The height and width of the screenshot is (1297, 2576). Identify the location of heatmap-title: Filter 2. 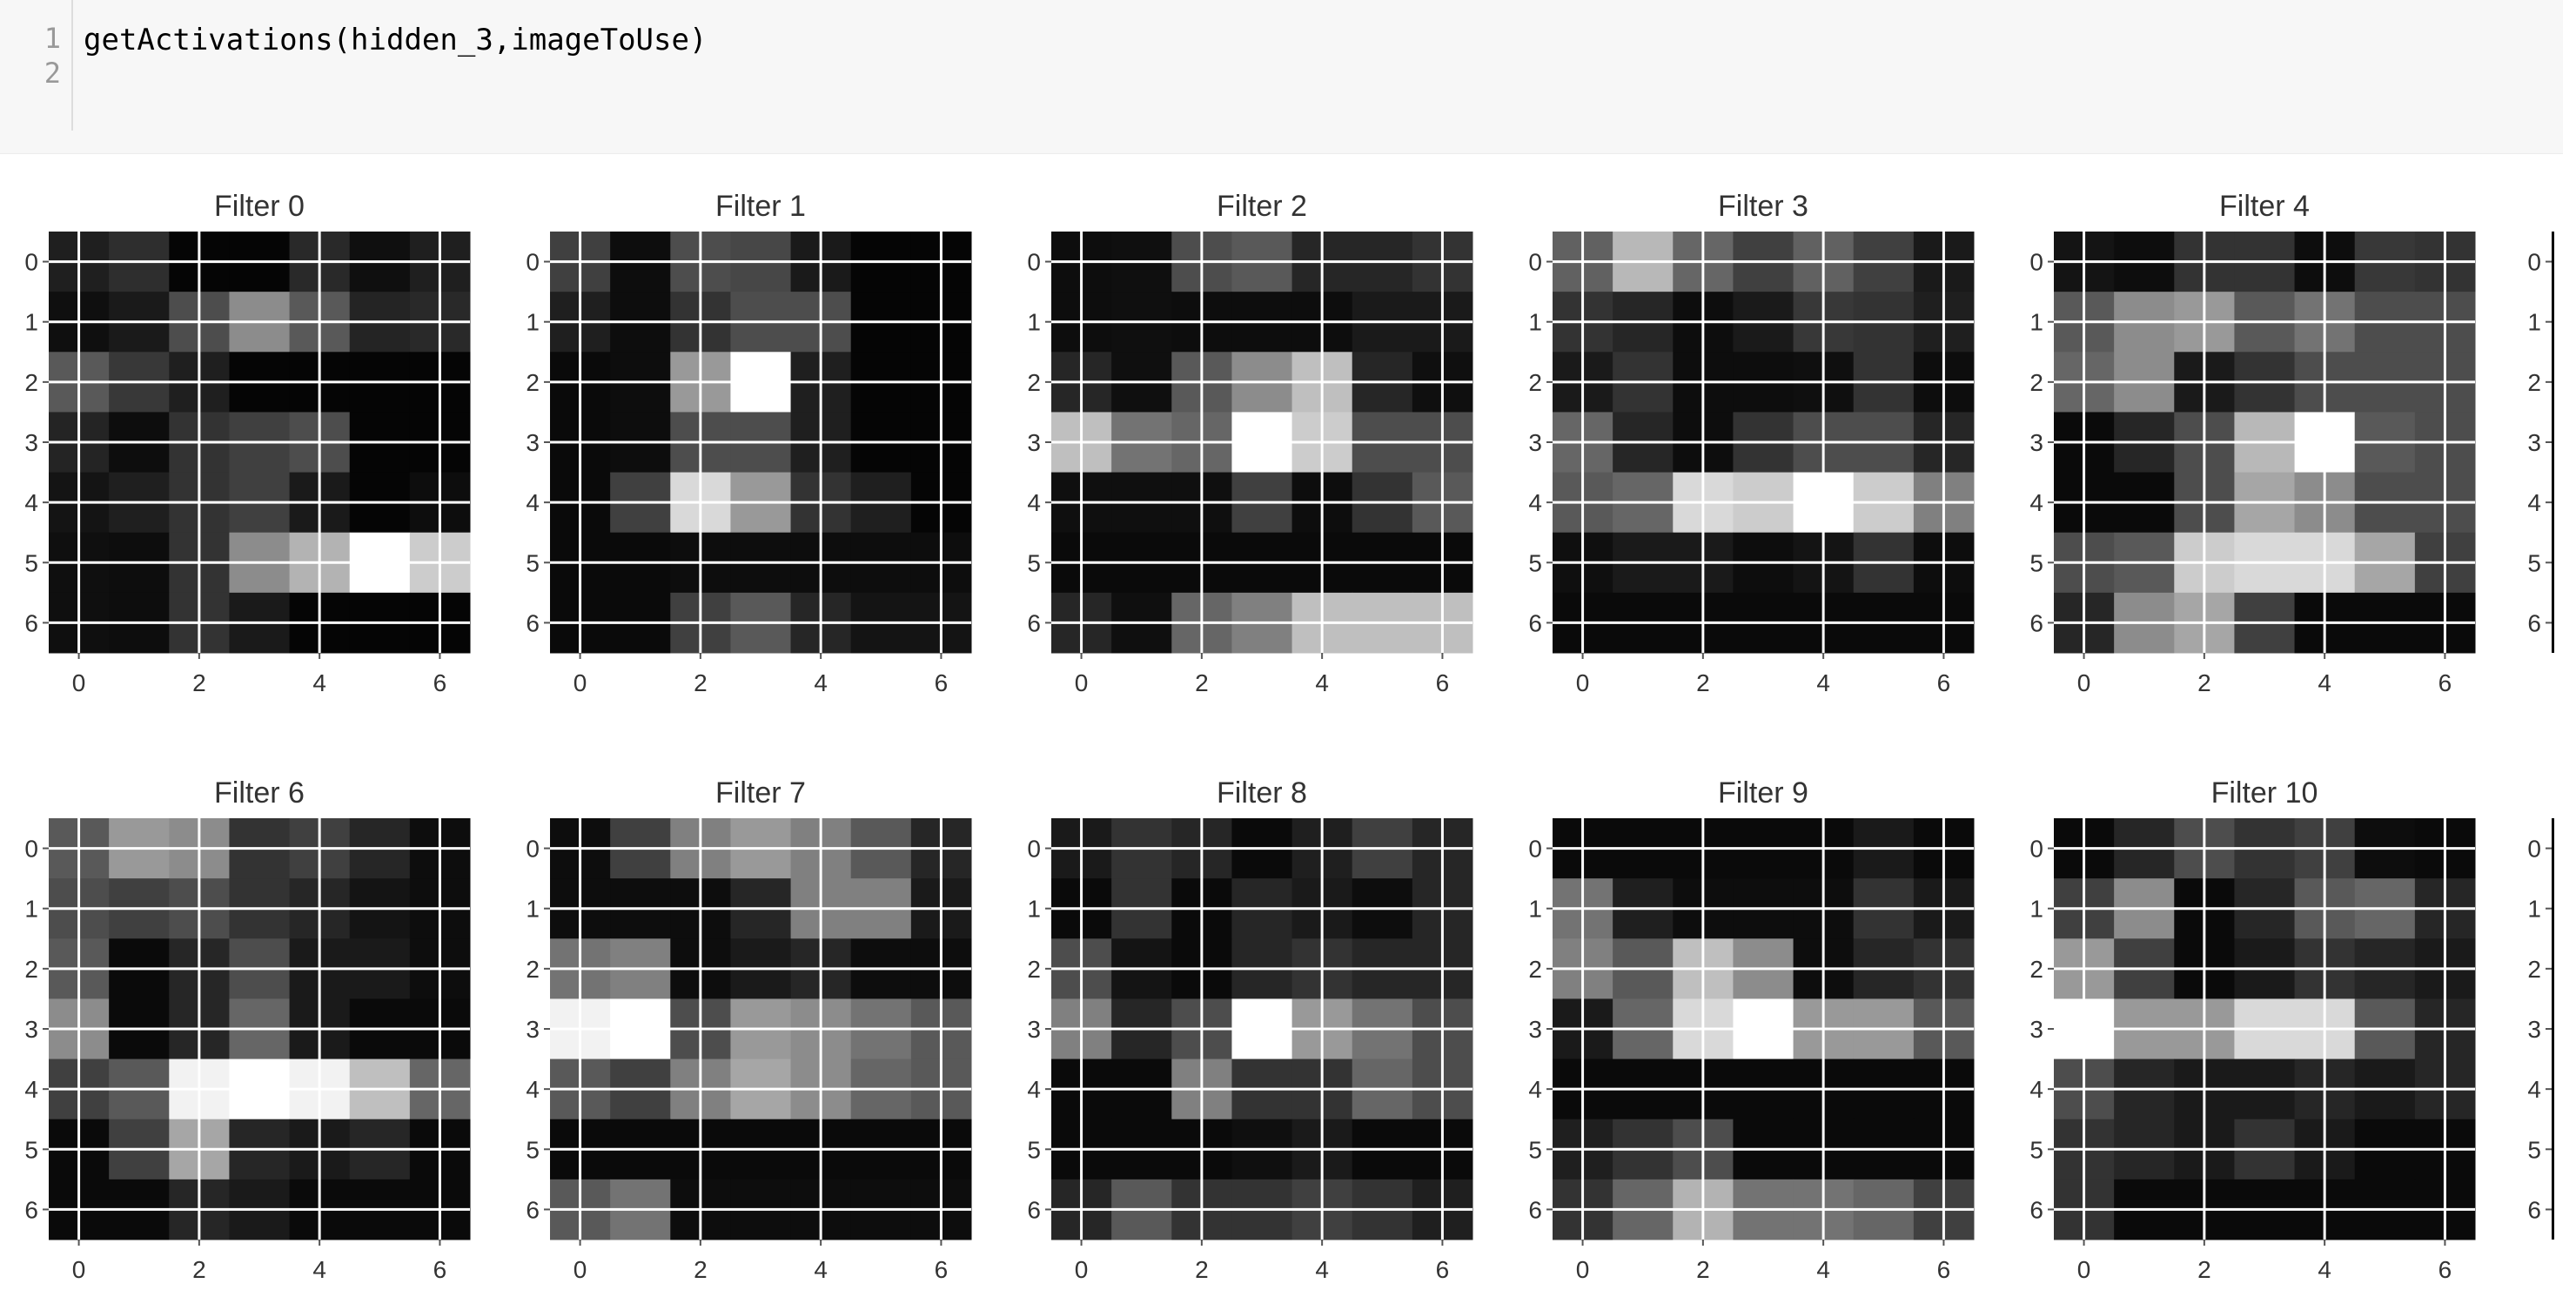
(1262, 206).